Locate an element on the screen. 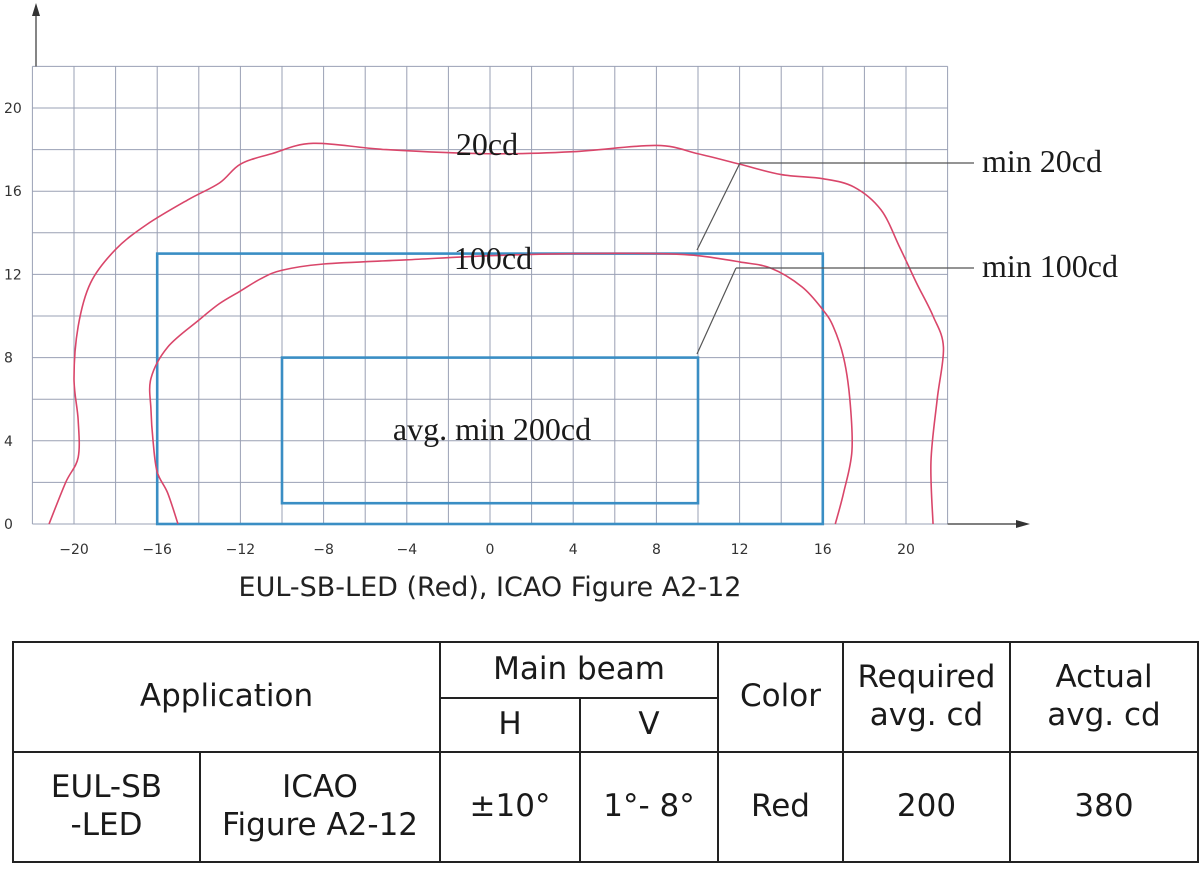  cell-standard-line1: ICAO is located at coordinates (320, 787).